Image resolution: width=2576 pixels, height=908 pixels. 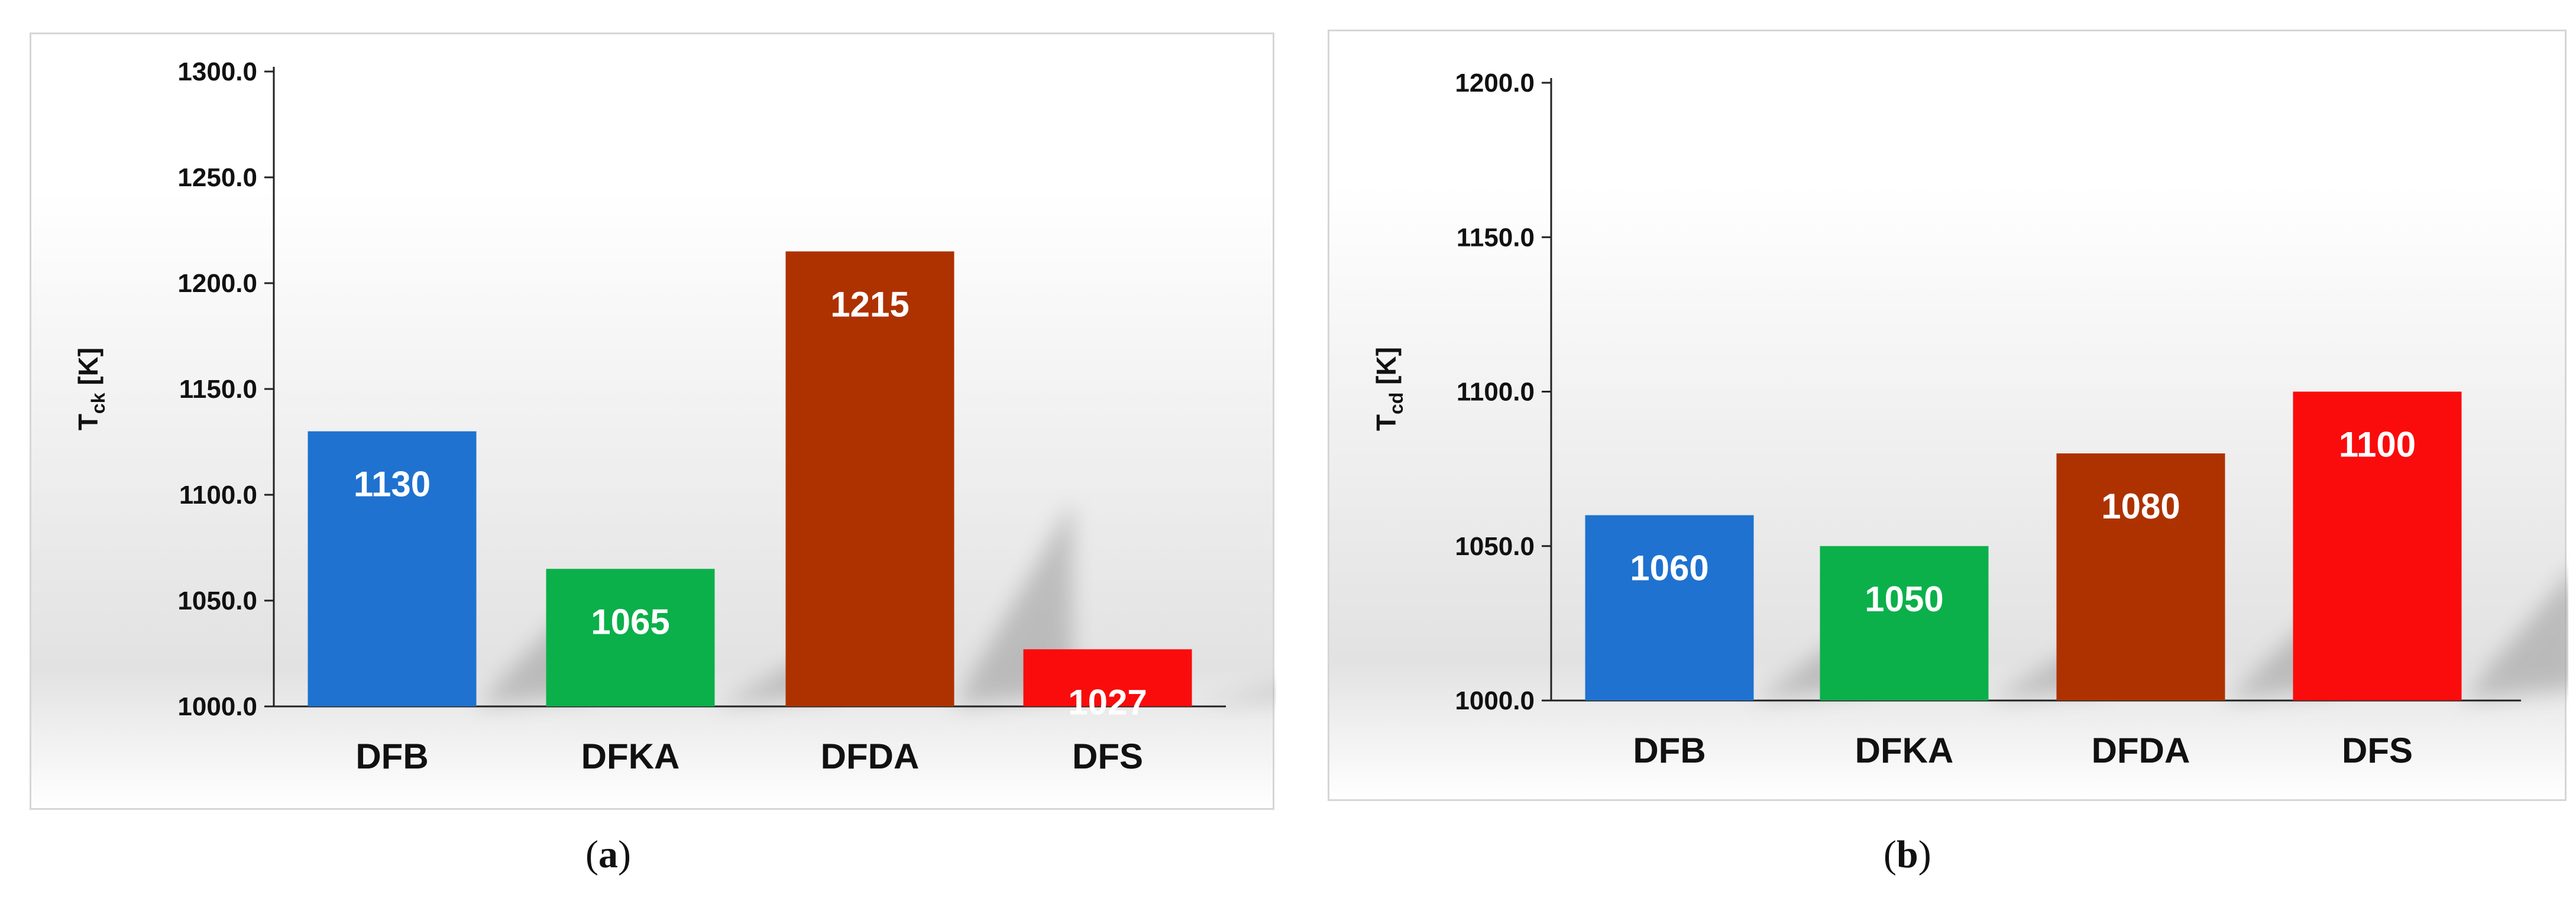 I want to click on y-axis-label-main-a: T, so click(x=88, y=422).